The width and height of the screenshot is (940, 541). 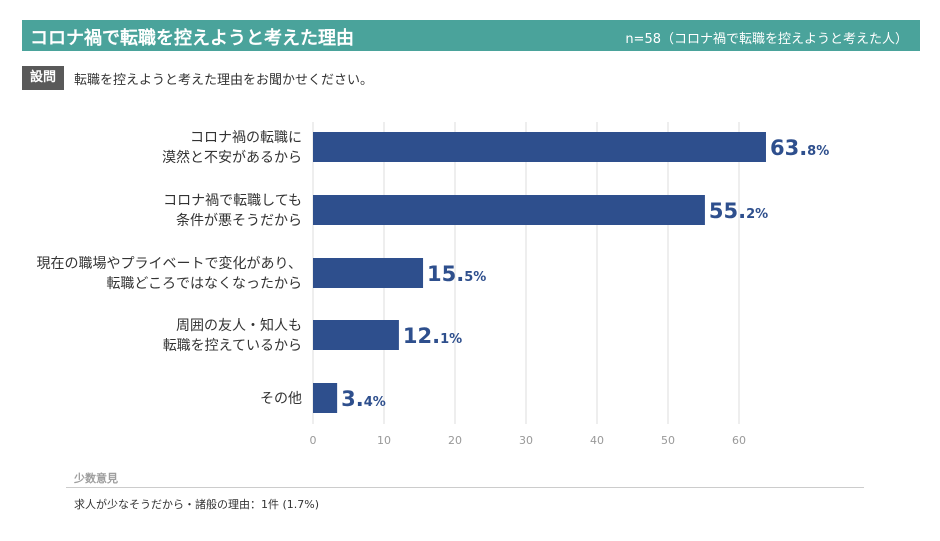 I want to click on x-tick-label: 60, so click(x=739, y=440).